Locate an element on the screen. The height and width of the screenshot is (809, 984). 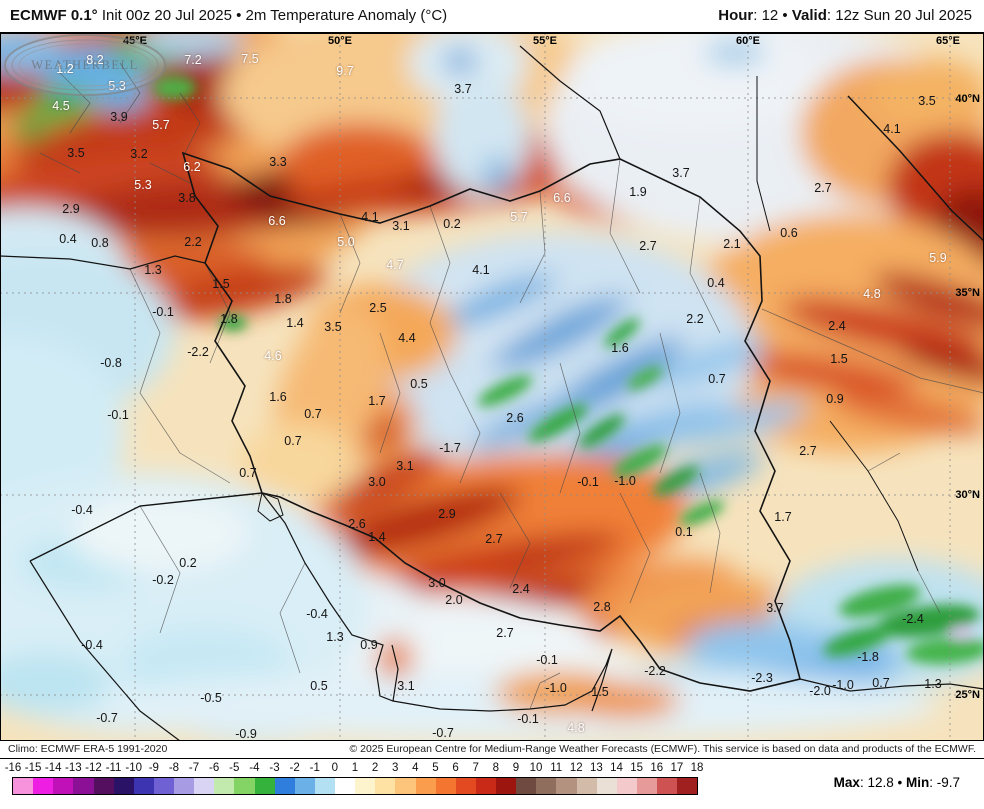
colorbar-tick: 8 is located at coordinates (496, 768).